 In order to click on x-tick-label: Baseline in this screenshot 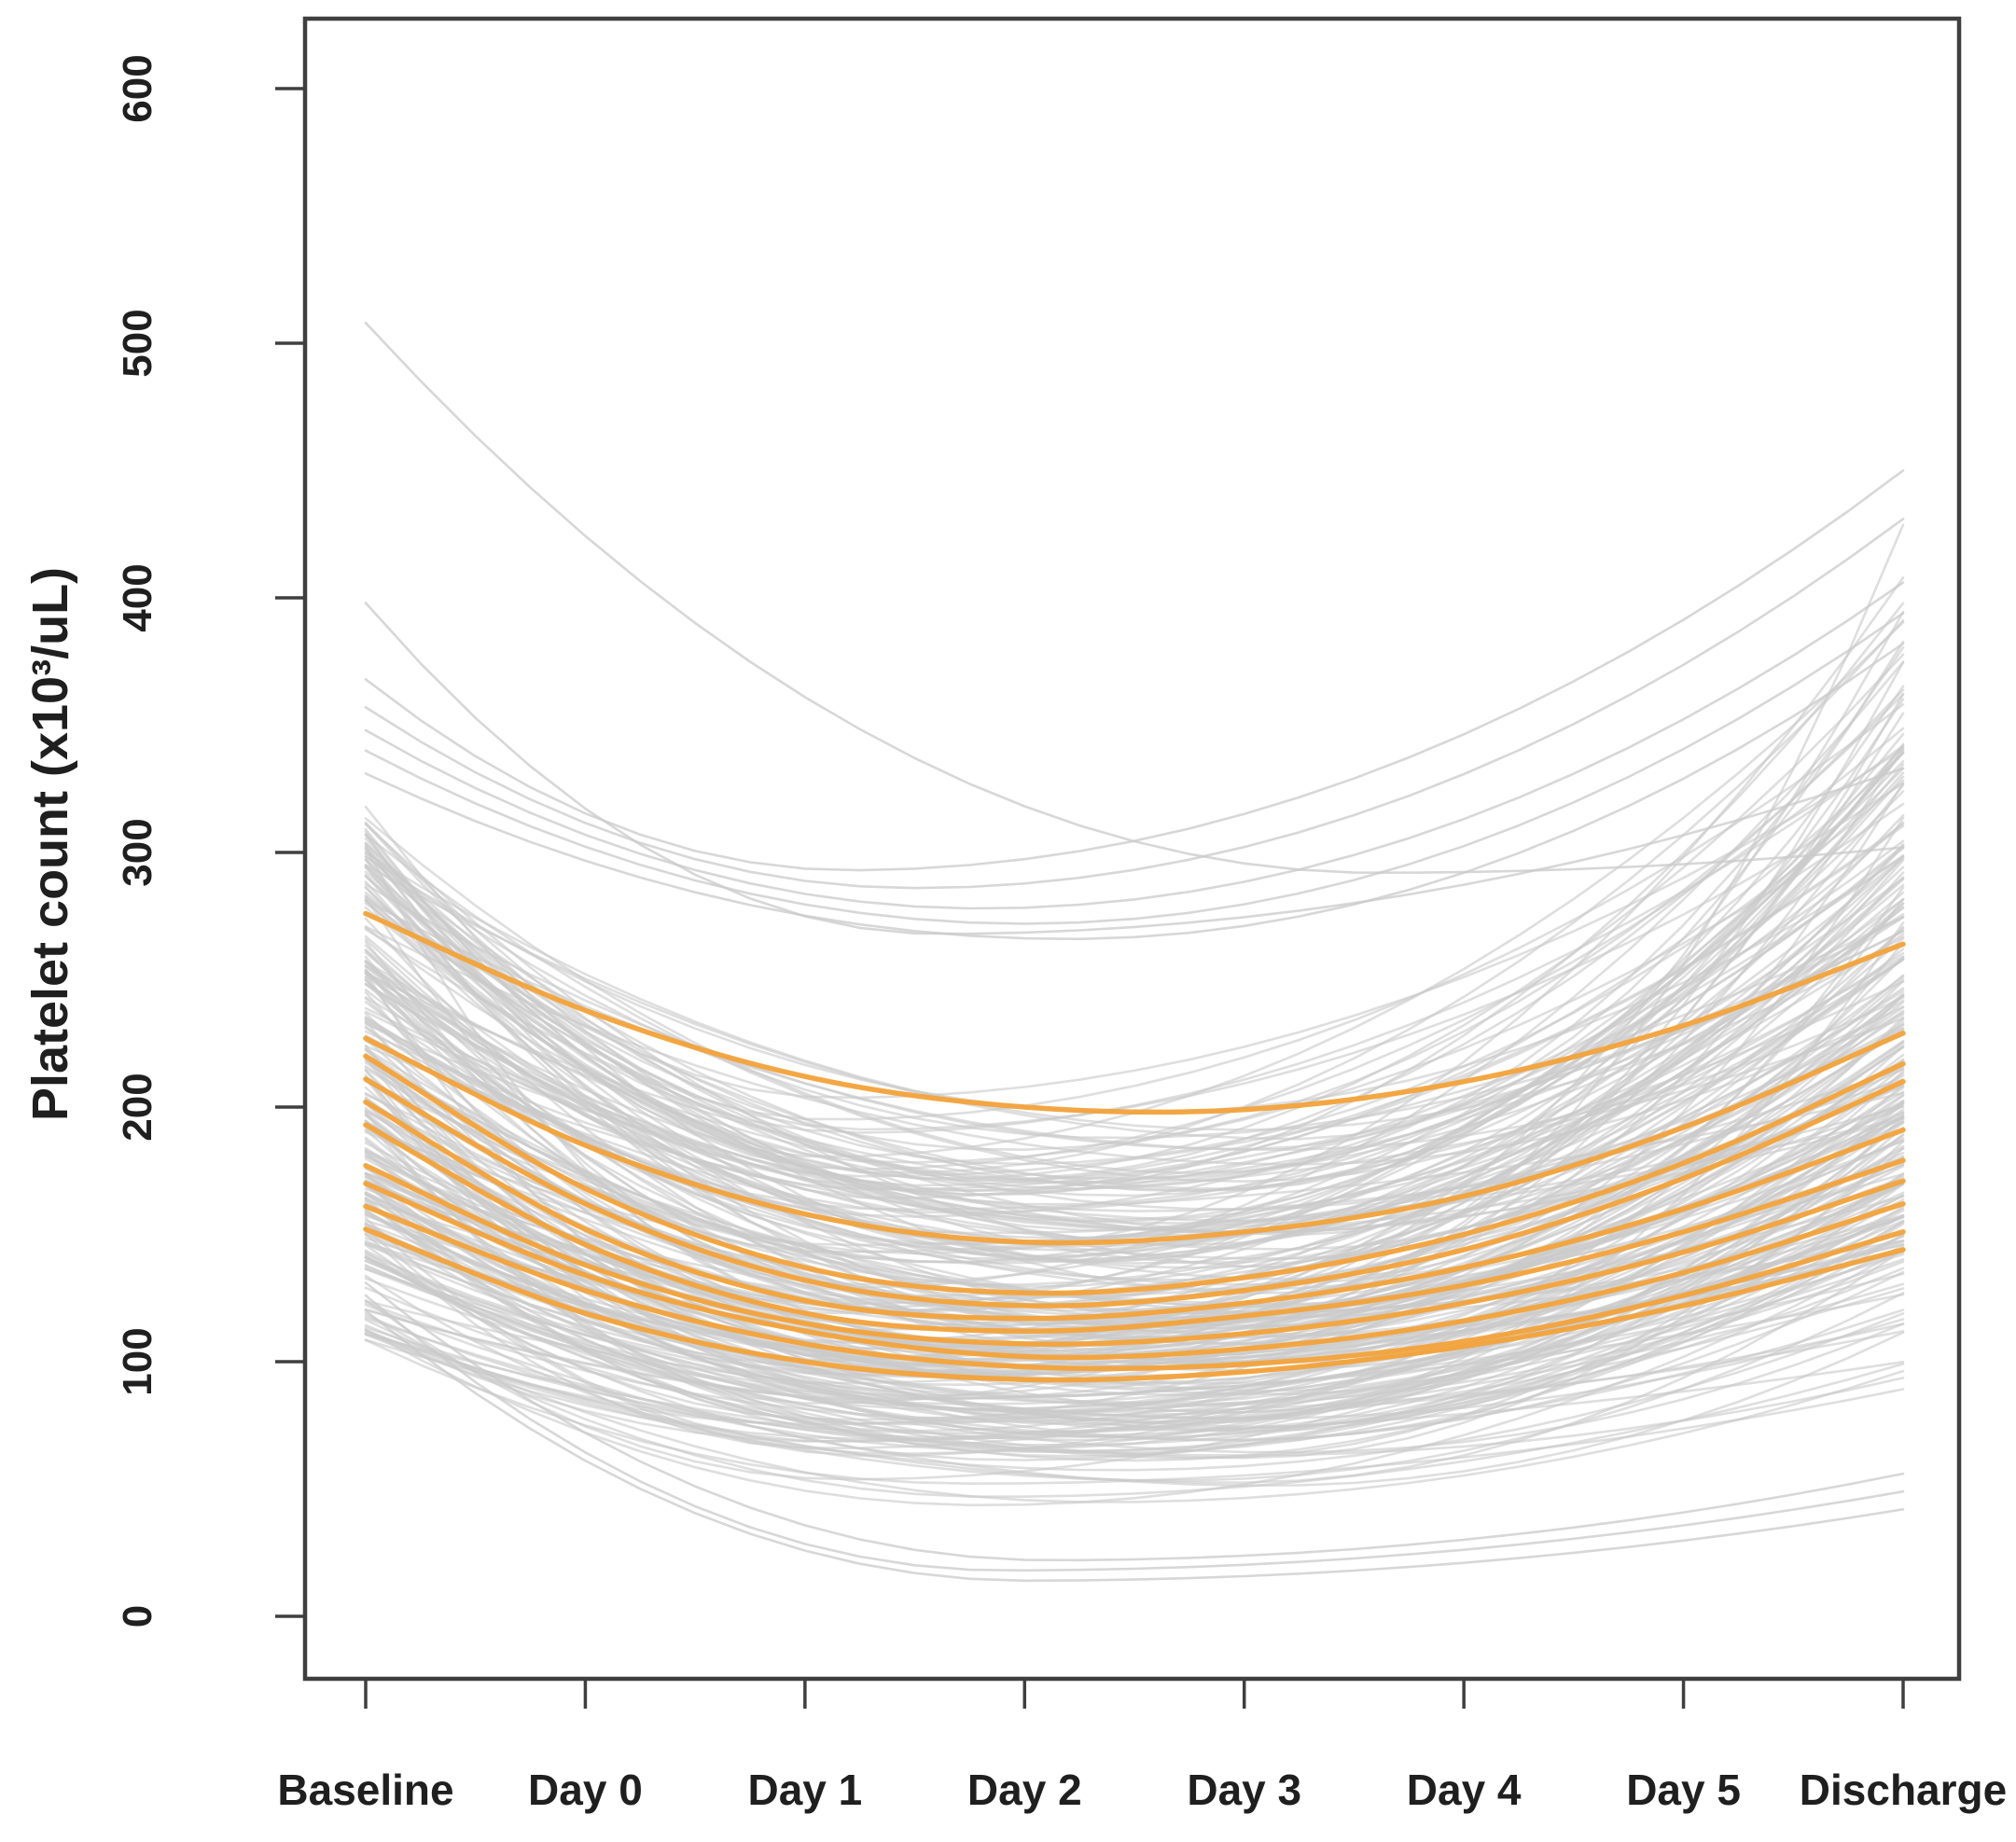, I will do `click(365, 1790)`.